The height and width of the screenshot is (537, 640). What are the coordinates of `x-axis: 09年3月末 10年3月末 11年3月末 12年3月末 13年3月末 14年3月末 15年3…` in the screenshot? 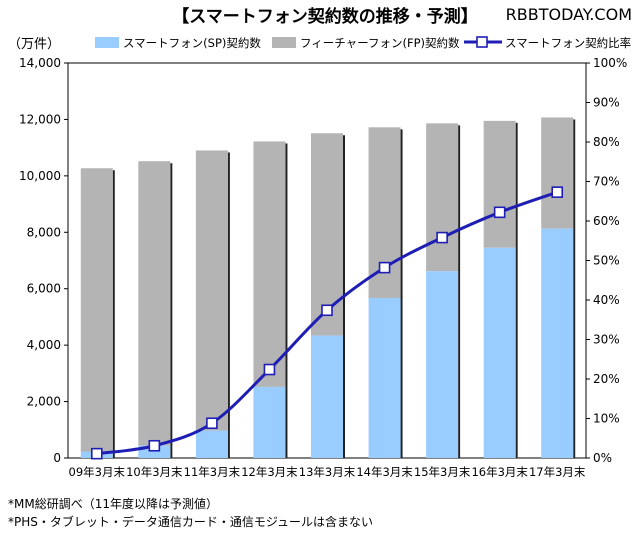 It's located at (327, 472).